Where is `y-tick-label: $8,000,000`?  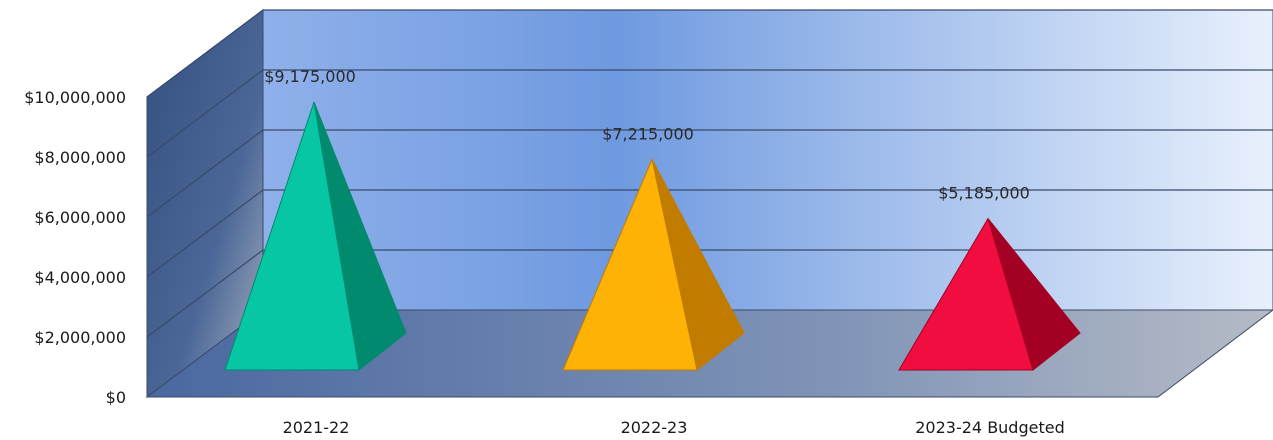 y-tick-label: $8,000,000 is located at coordinates (80, 157).